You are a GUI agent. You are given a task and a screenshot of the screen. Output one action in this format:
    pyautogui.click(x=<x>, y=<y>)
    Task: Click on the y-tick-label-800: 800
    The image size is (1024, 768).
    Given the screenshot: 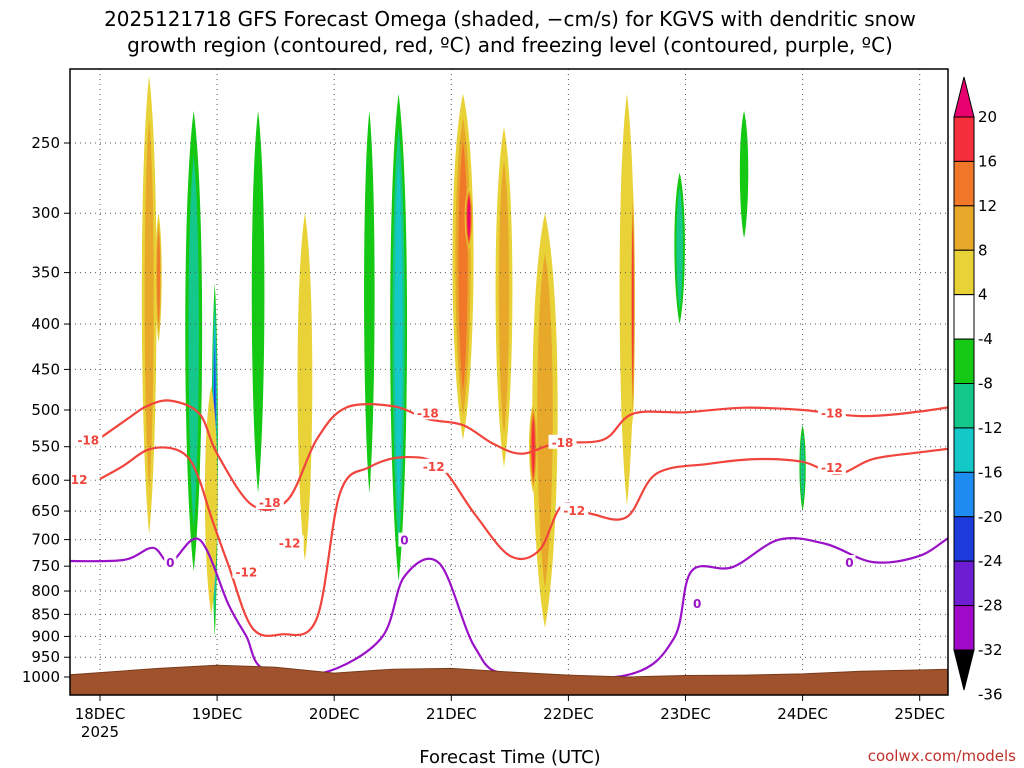 What is the action you would take?
    pyautogui.click(x=45, y=591)
    